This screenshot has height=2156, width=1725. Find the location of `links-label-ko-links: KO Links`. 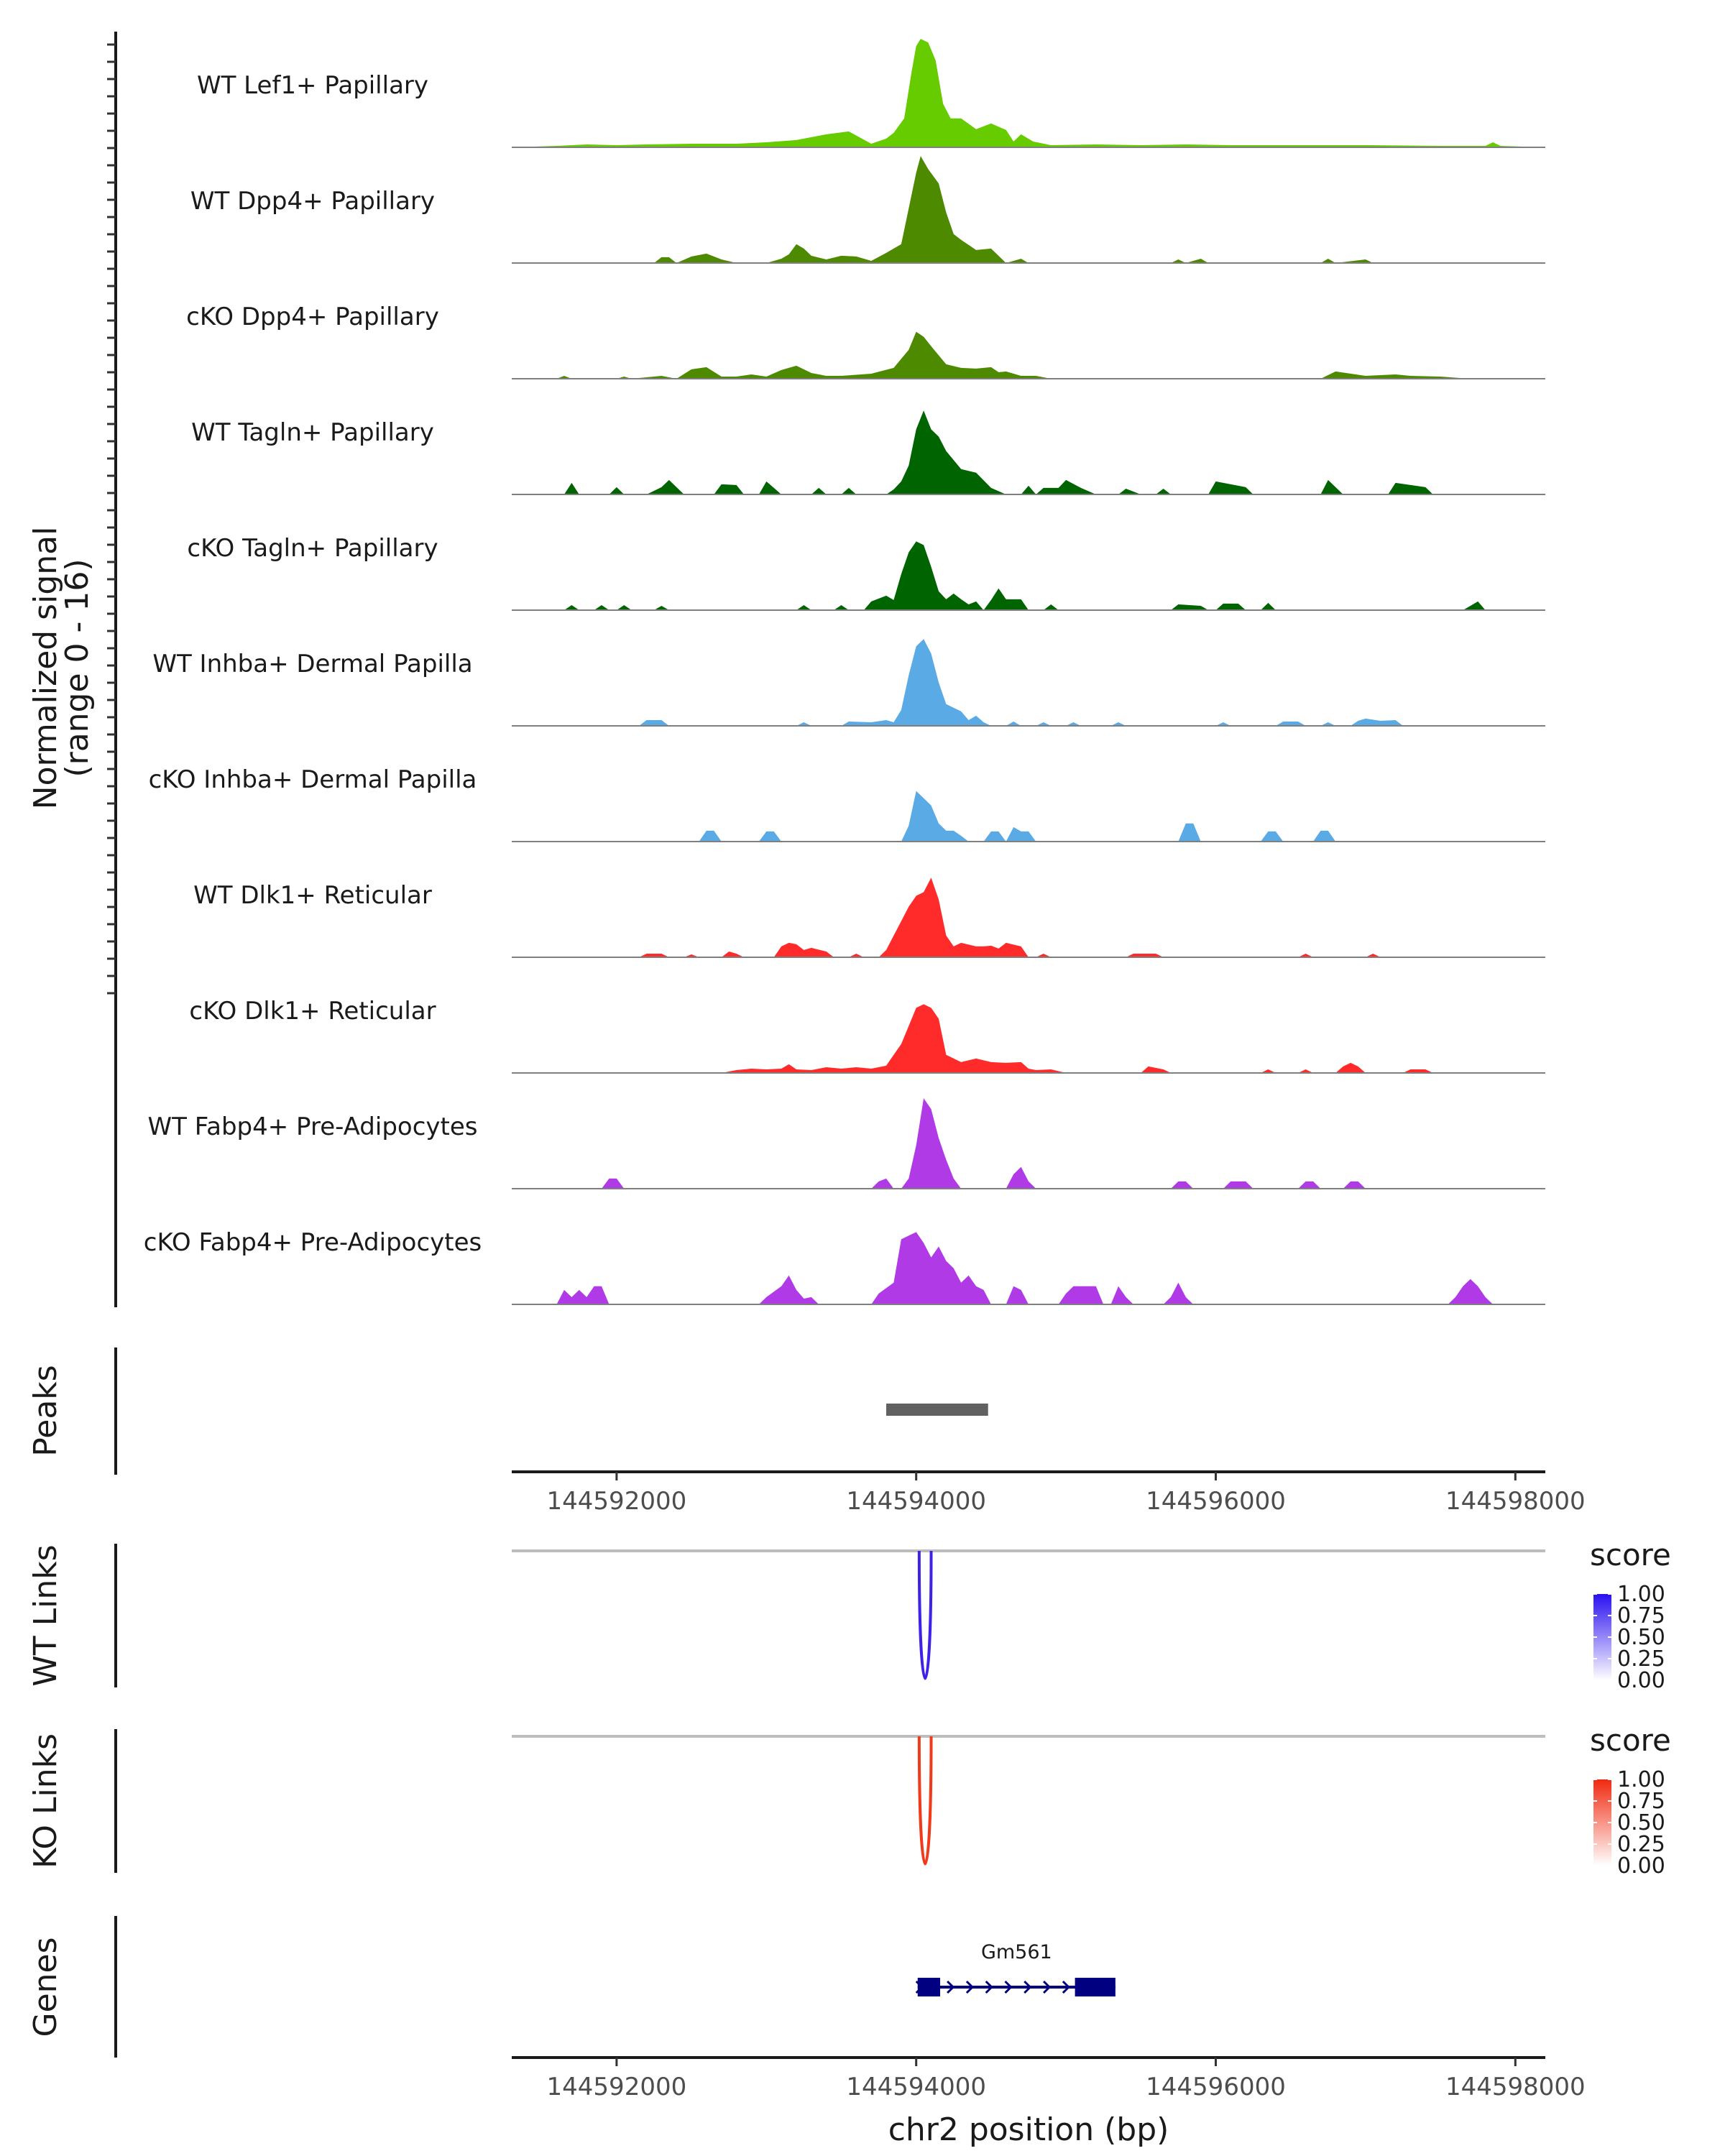

links-label-ko-links: KO Links is located at coordinates (45, 1801).